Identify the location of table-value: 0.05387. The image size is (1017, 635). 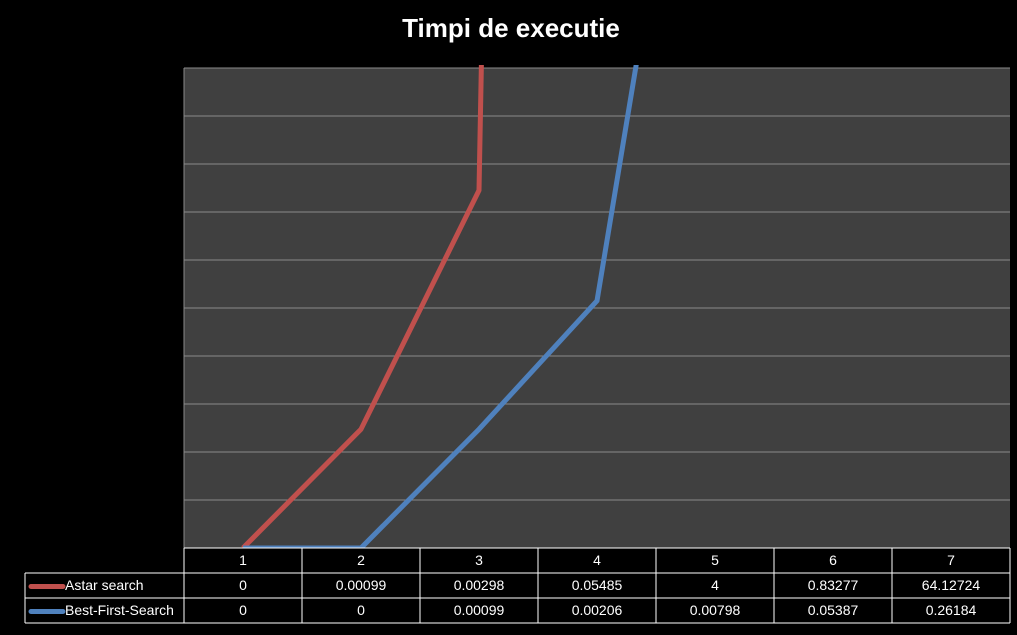
(833, 610).